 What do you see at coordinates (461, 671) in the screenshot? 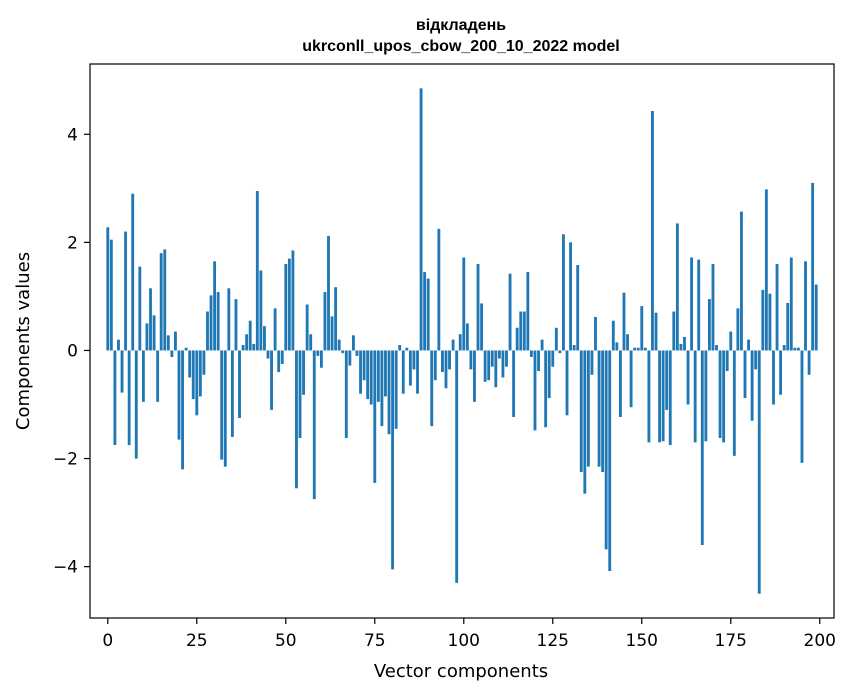
I see `x-axis-label: Vector components` at bounding box center [461, 671].